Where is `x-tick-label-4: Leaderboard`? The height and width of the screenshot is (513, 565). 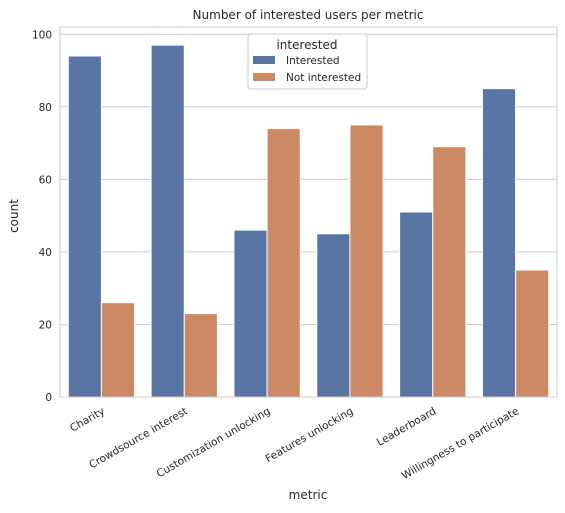 x-tick-label-4: Leaderboard is located at coordinates (406, 427).